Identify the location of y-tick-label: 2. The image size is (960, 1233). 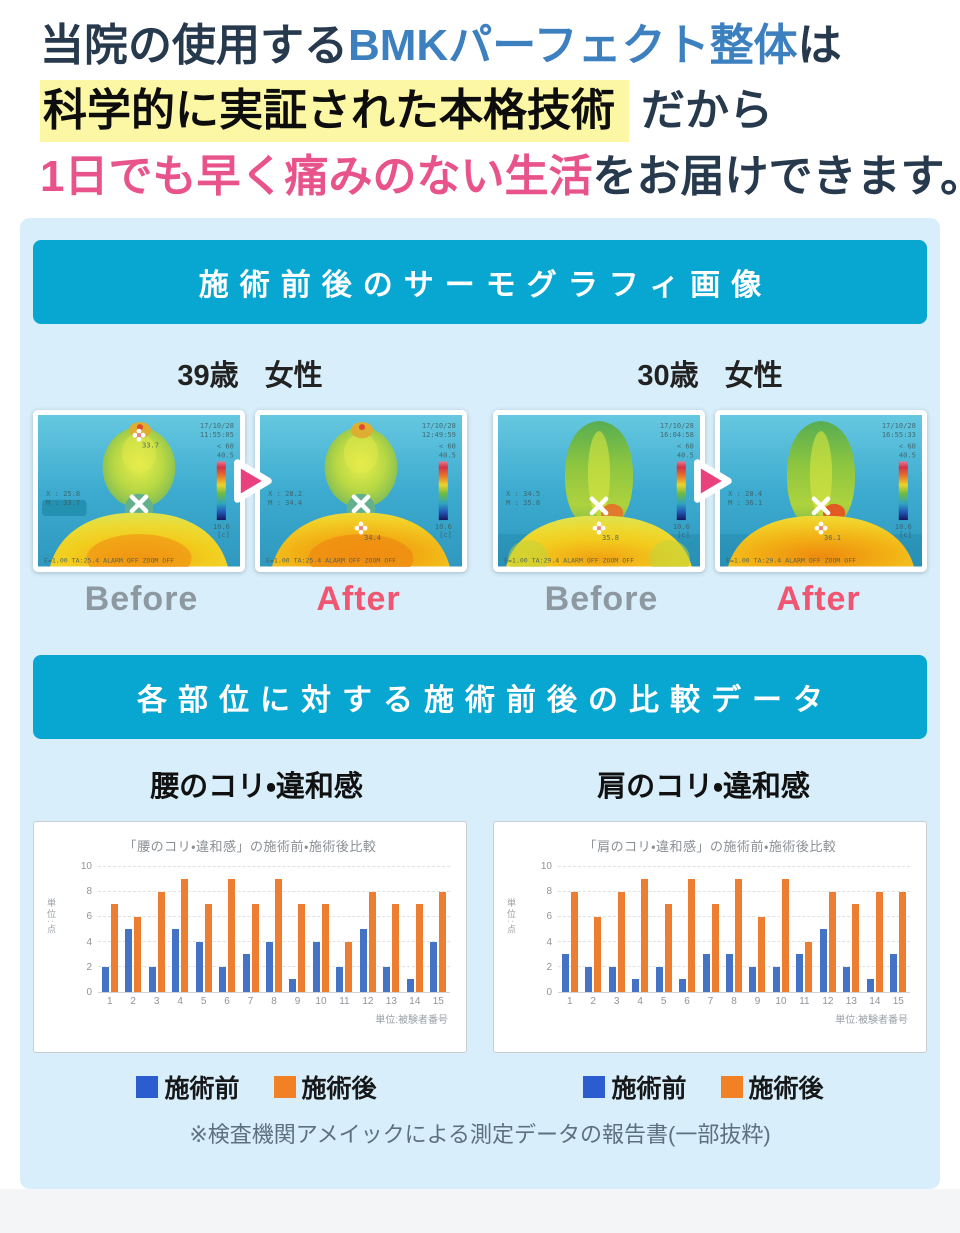
(549, 967).